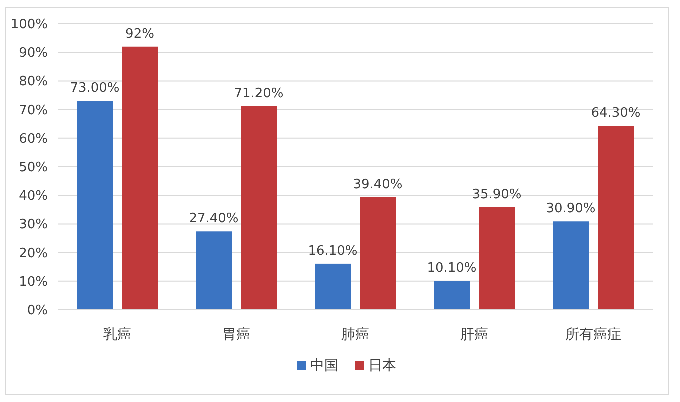 The image size is (680, 402). What do you see at coordinates (616, 114) in the screenshot?
I see `data-label: 64.30%` at bounding box center [616, 114].